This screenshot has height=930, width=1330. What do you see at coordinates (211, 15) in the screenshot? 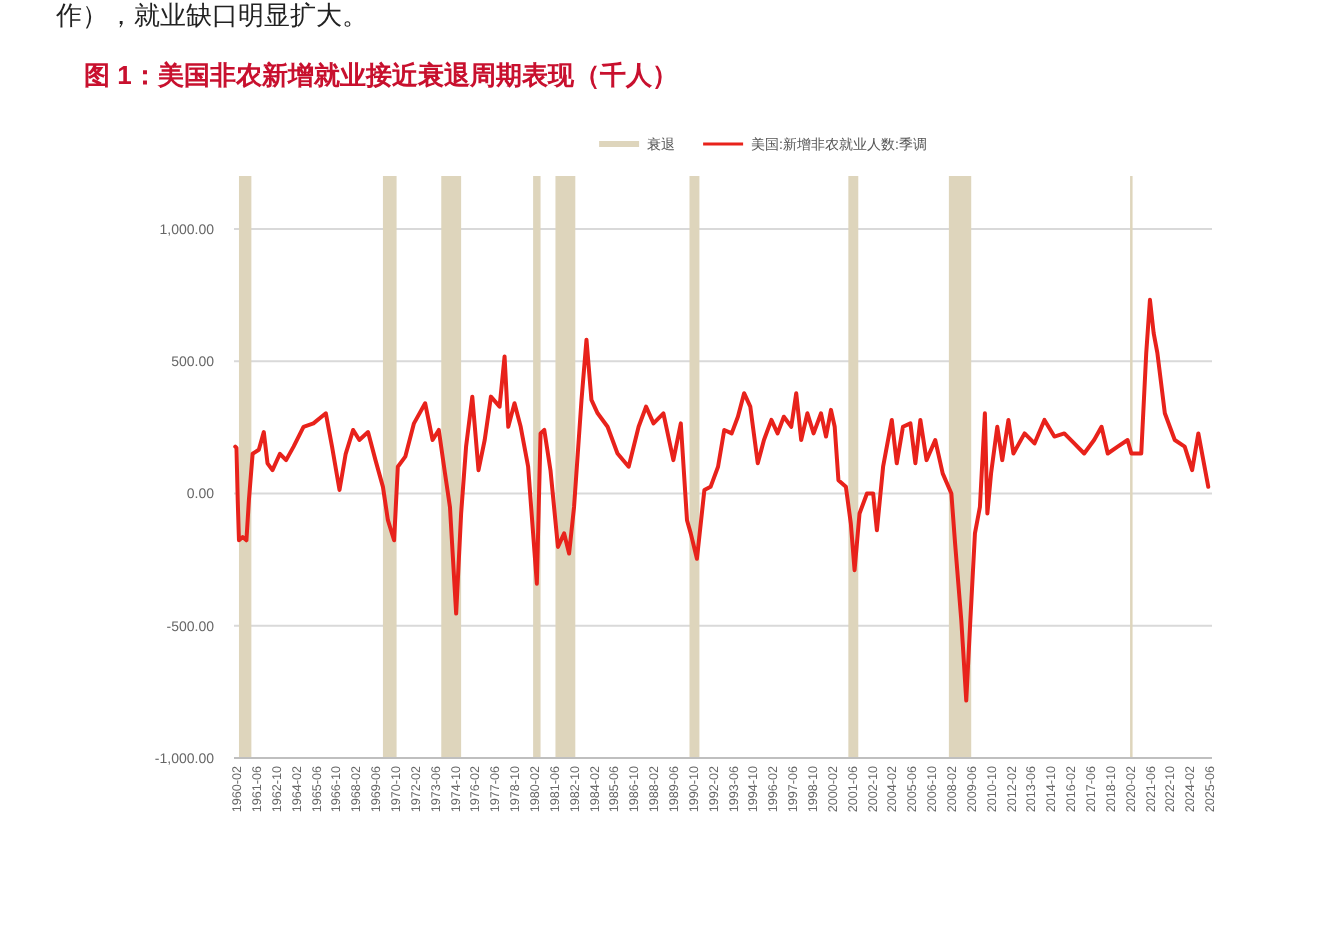
I see `text: 作），就业缺口明显扩大。` at bounding box center [211, 15].